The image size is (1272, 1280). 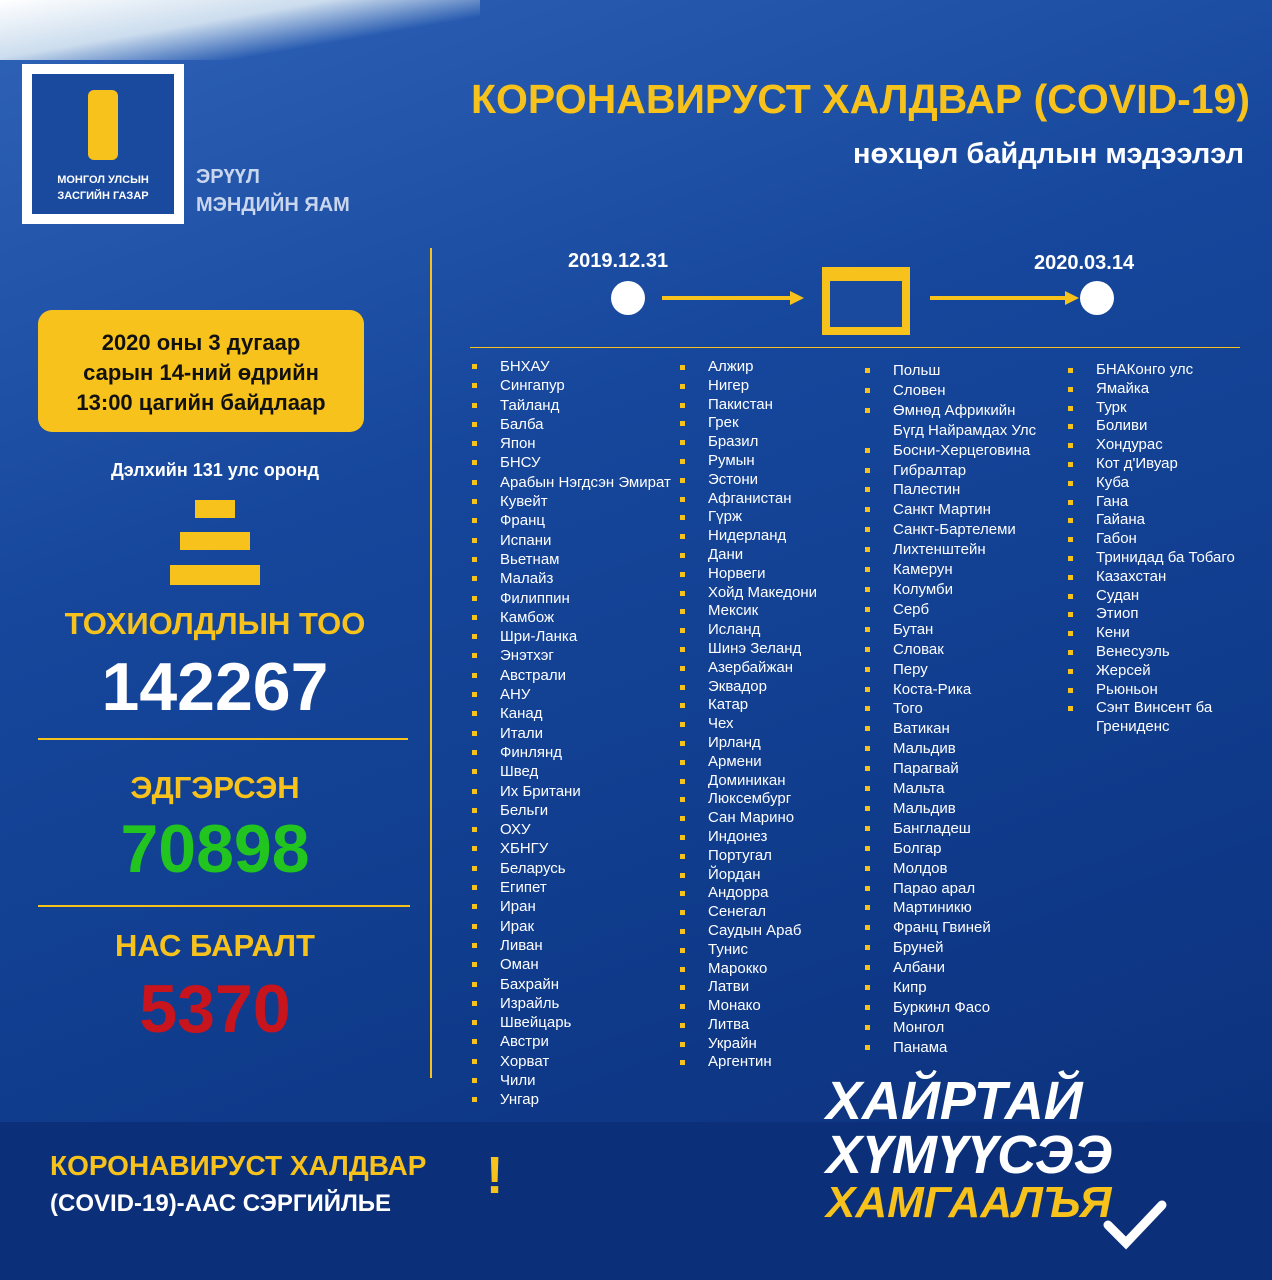 I want to click on country: Австри, so click(x=572, y=1041).